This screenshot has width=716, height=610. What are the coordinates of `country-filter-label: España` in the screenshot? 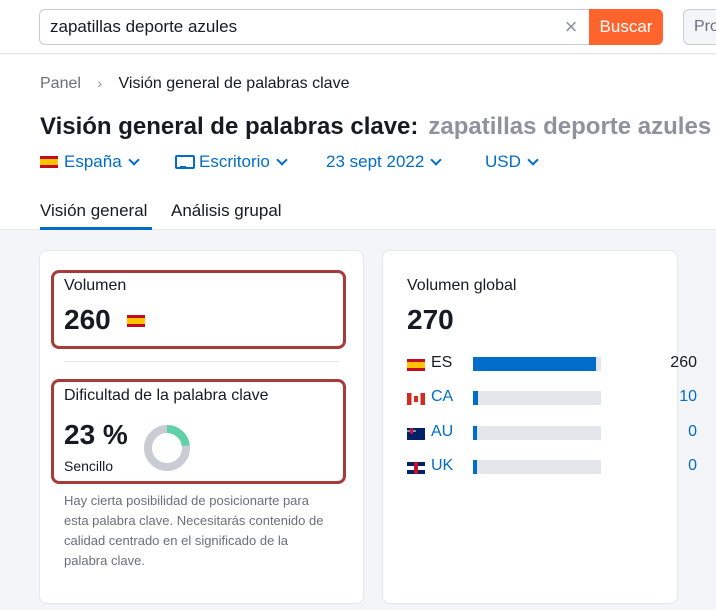 It's located at (93, 161).